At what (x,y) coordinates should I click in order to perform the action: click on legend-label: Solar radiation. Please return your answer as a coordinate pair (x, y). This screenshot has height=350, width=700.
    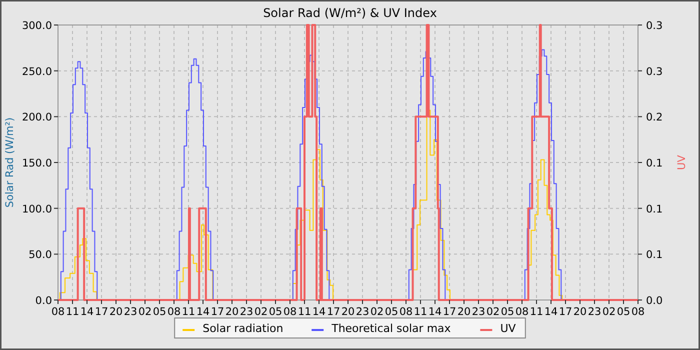
    Looking at the image, I should click on (243, 328).